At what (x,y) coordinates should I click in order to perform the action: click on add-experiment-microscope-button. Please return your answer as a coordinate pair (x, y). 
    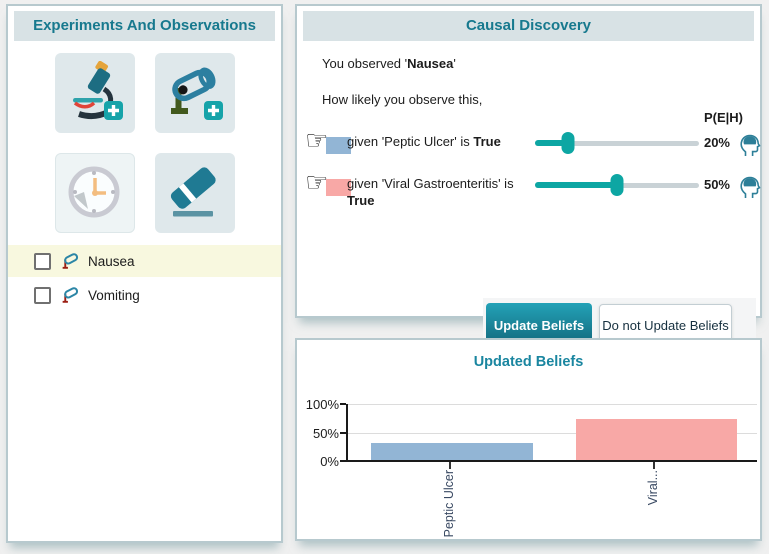
    Looking at the image, I should click on (94, 93).